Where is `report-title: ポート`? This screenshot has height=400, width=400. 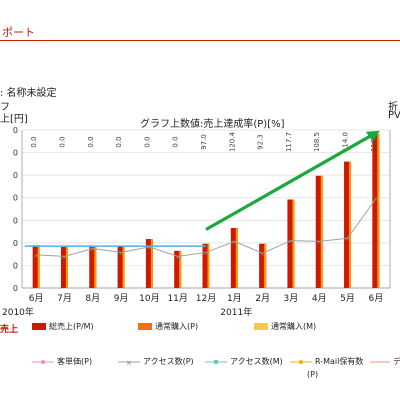 report-title: ポート is located at coordinates (18, 32).